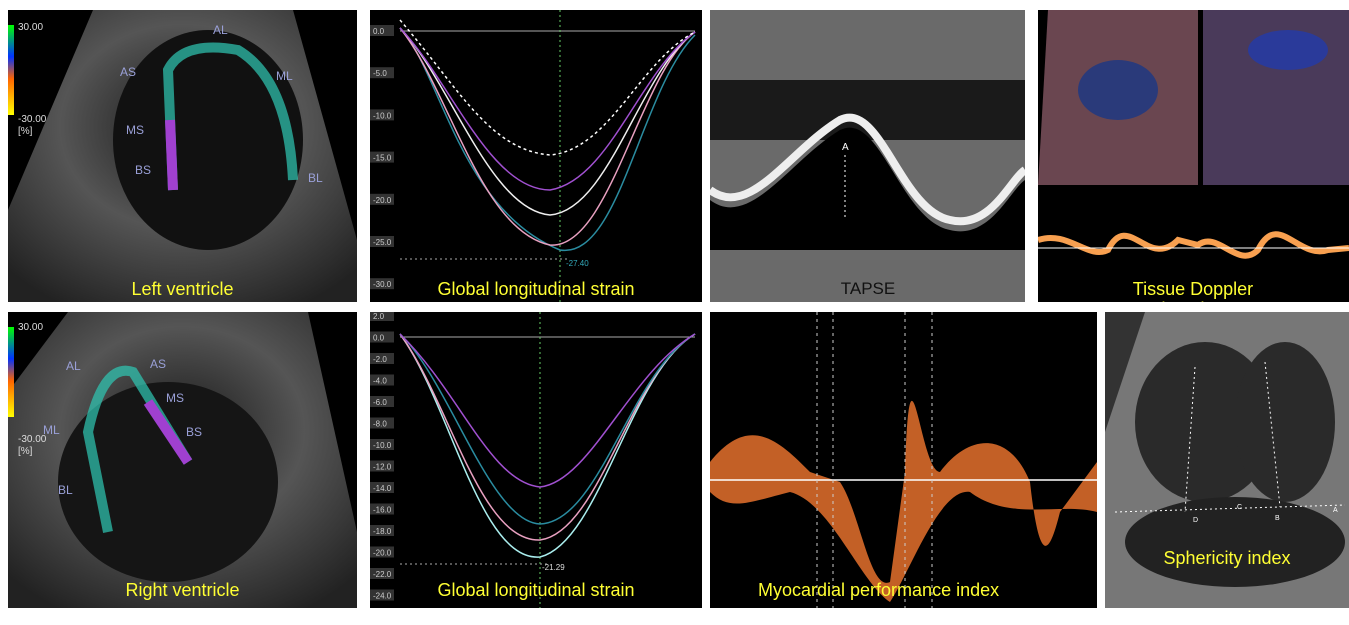 The image size is (1349, 625). Describe the element at coordinates (220, 30) in the screenshot. I see `segment-label: AL` at that location.